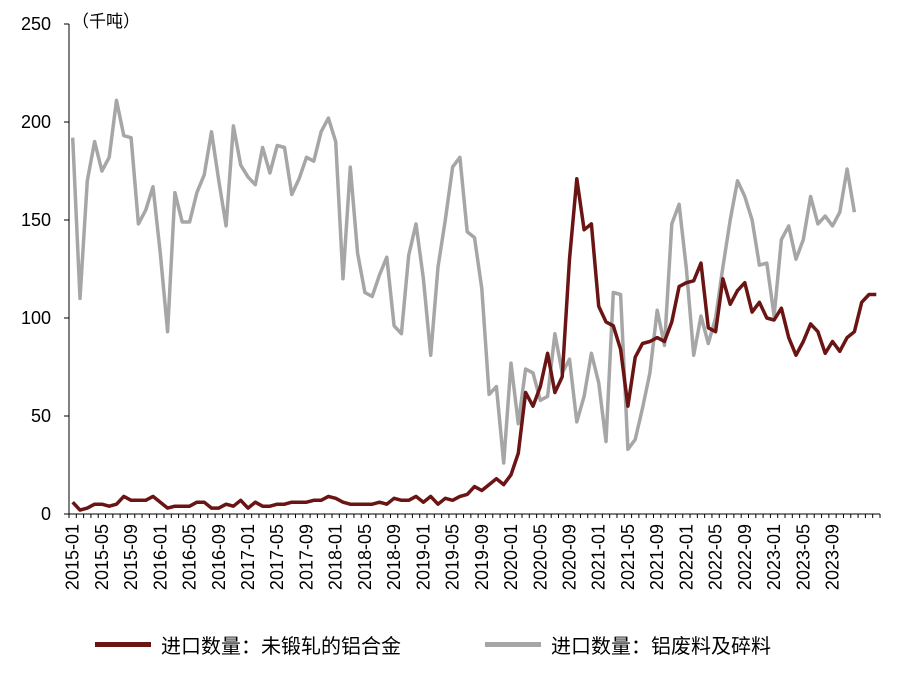 This screenshot has width=921, height=697. What do you see at coordinates (661, 646) in the screenshot?
I see `legend-label-scrap: 进口数量：铝废料及碎料` at bounding box center [661, 646].